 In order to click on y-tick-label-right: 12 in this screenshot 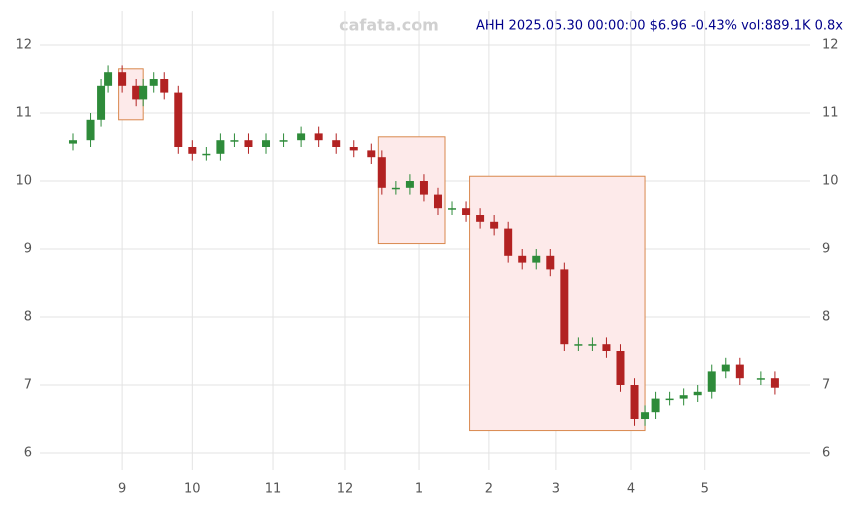, I will do `click(830, 45)`.